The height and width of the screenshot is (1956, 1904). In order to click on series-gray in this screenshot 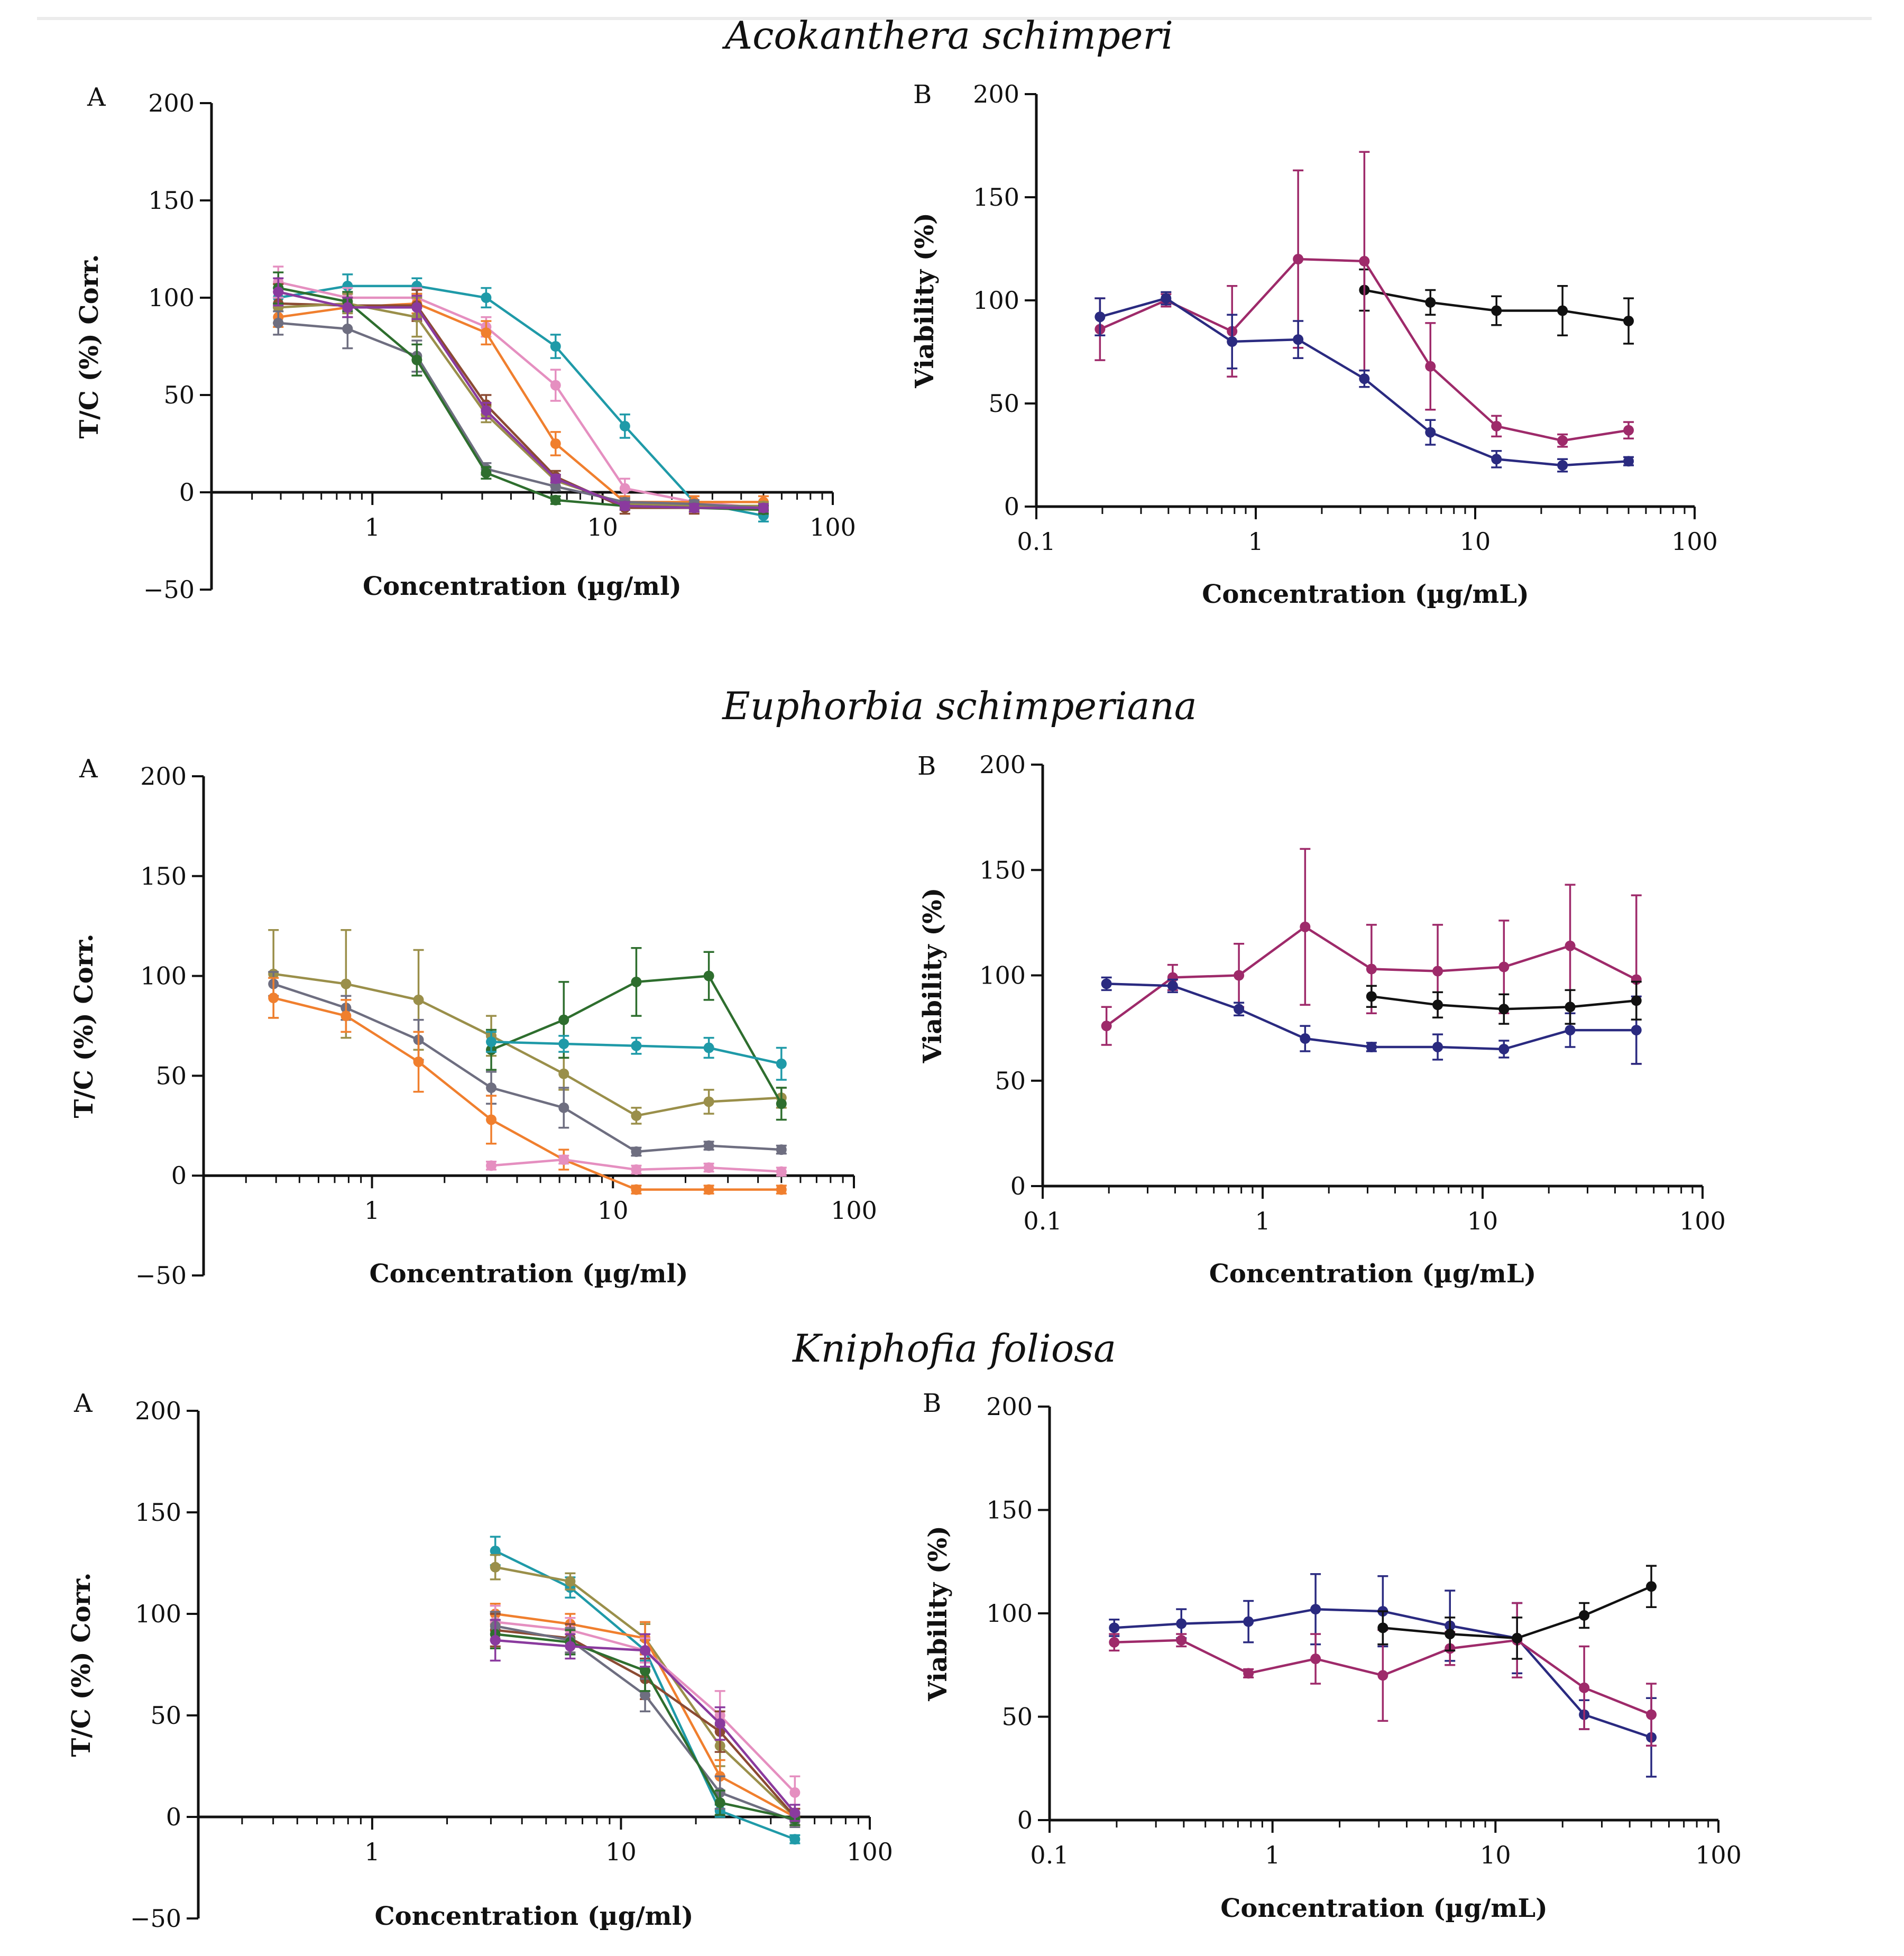, I will do `click(521, 410)`.